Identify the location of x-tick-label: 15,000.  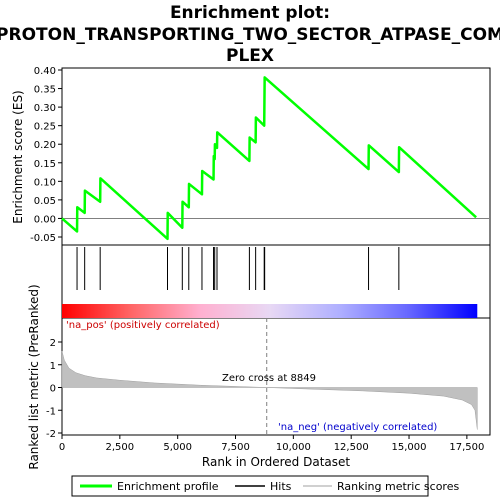
(409, 447).